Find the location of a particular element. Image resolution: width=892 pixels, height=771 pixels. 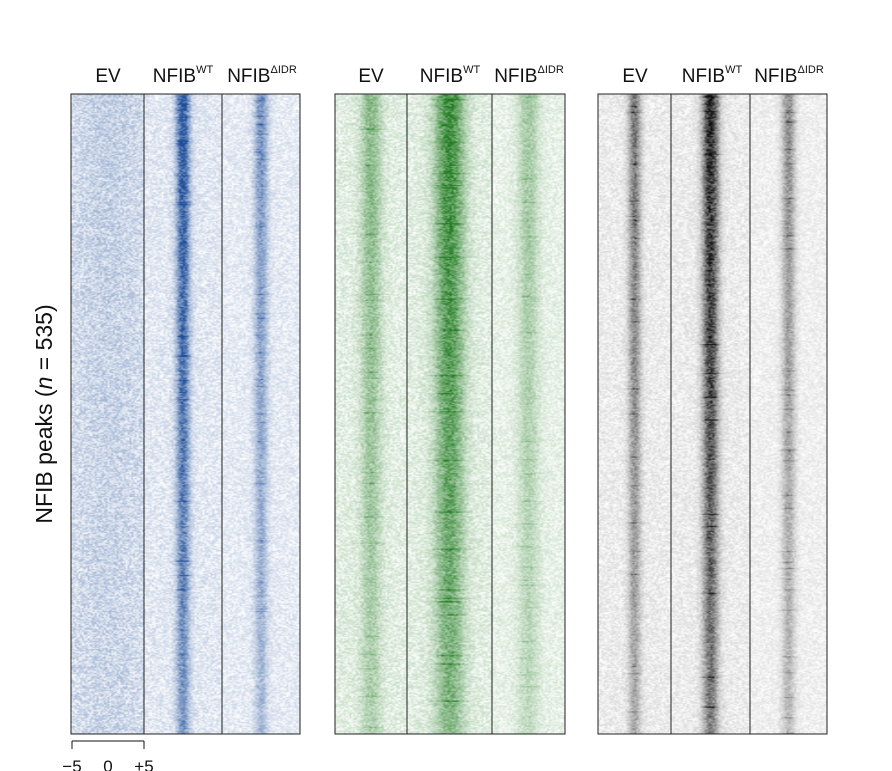

column-label-black-2: NFIBWT is located at coordinates (712, 75).